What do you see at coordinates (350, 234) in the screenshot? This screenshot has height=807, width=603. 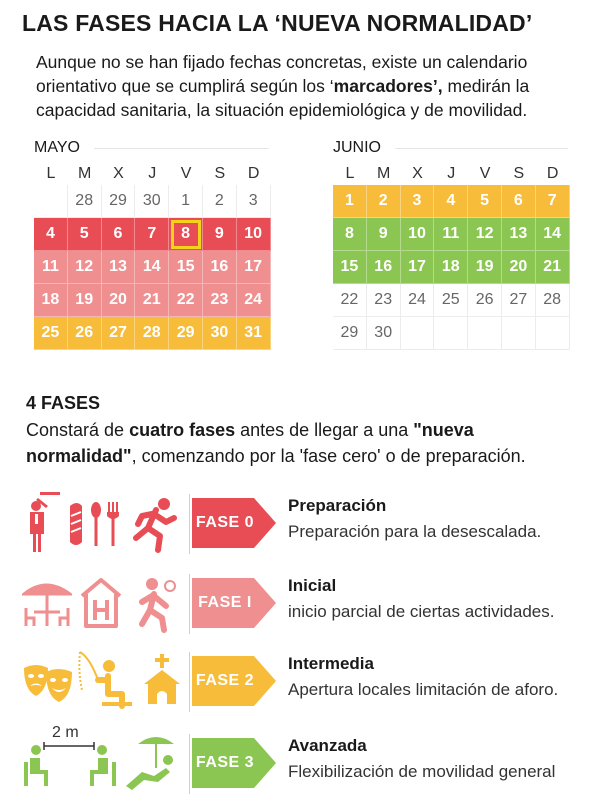 I see `calendar-day: 8` at bounding box center [350, 234].